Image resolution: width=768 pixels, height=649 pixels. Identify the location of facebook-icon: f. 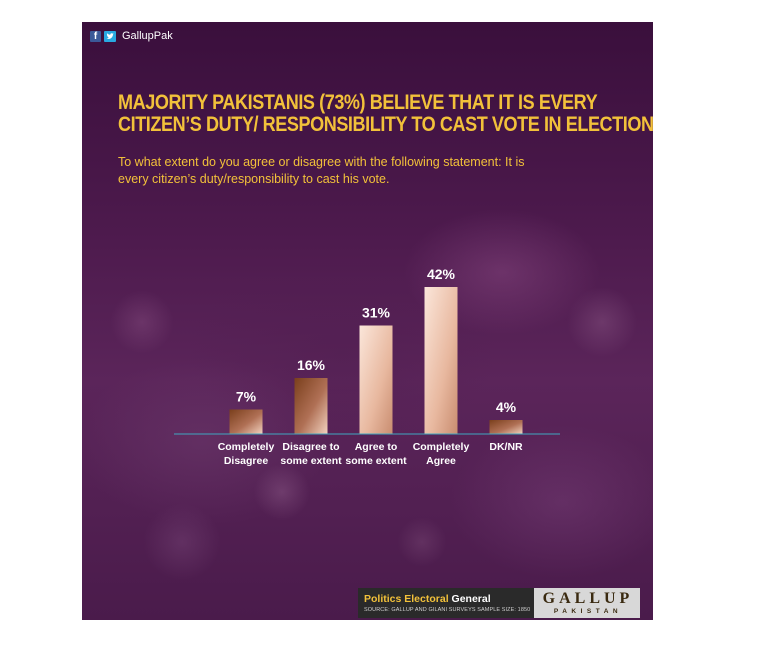
(95, 36).